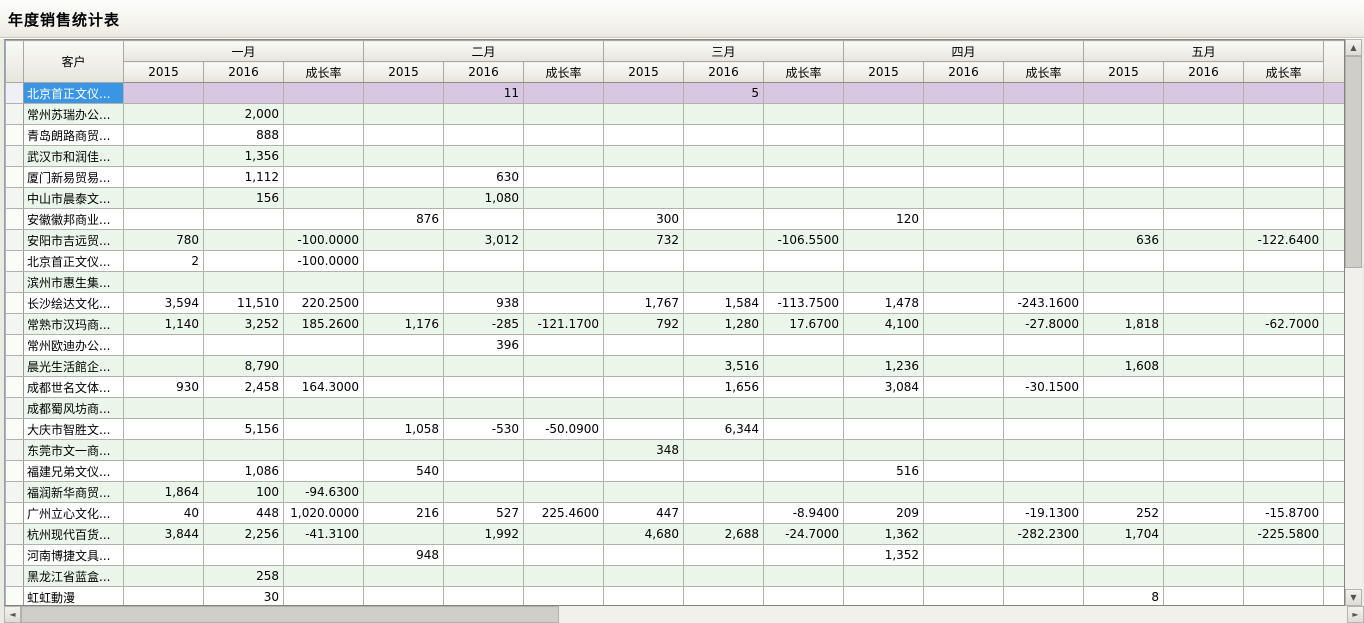 The image size is (1364, 623). I want to click on data-cell: 3,012, so click(484, 240).